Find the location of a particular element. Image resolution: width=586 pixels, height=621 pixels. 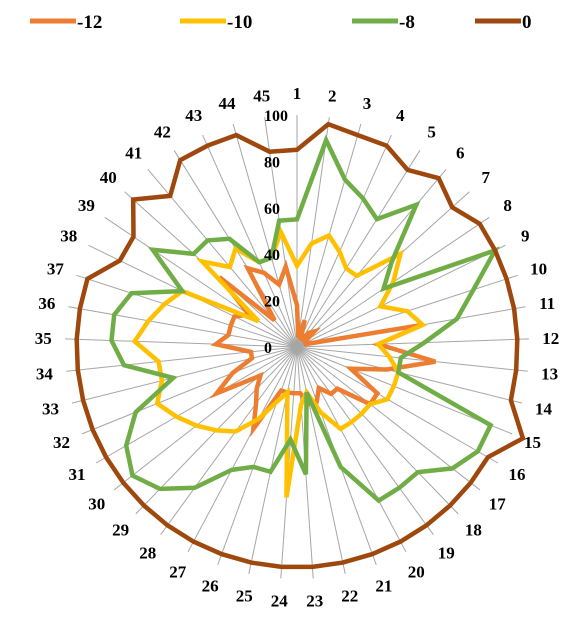

category-label: 39 is located at coordinates (86, 205).